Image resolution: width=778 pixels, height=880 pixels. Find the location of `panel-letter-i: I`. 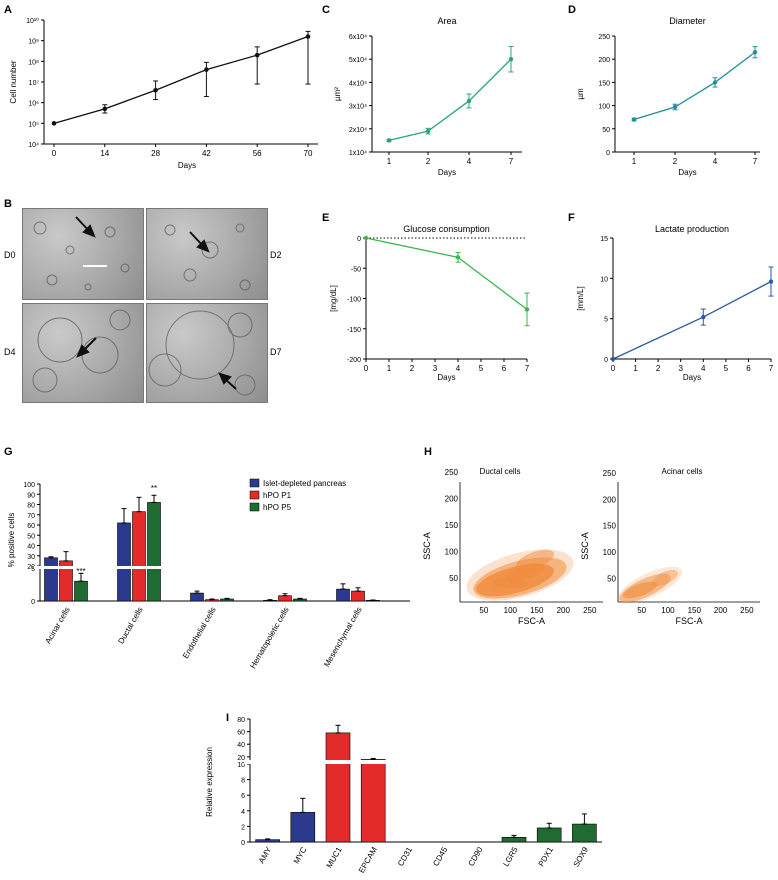

panel-letter-i: I is located at coordinates (228, 718).